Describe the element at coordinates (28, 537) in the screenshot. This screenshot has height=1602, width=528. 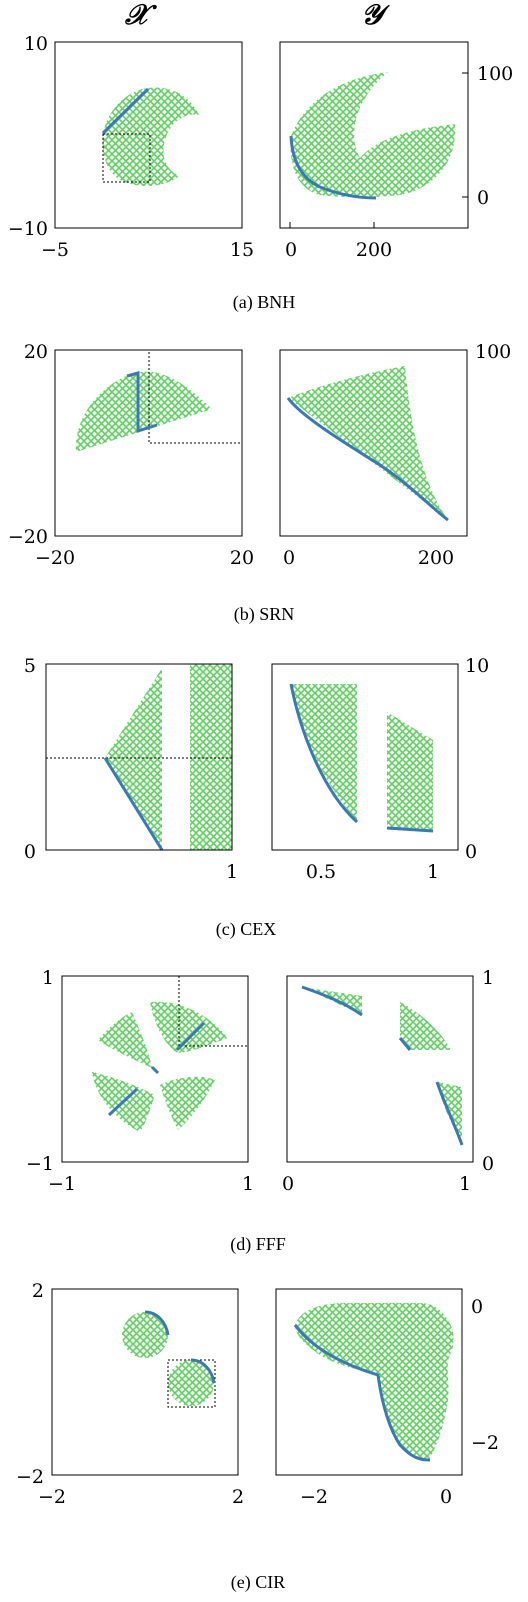
I see `srn-left-ytick-0: −20` at that location.